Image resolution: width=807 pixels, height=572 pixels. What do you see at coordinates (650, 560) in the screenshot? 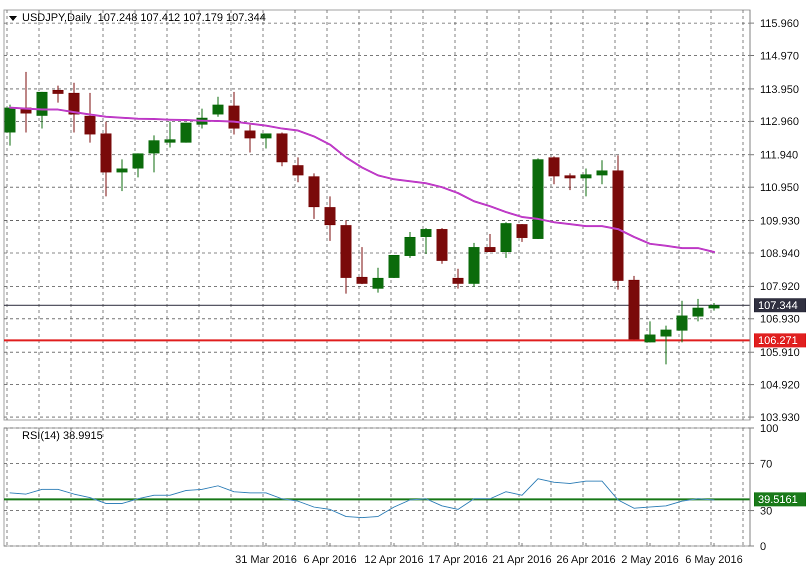
I see `x-tick-label: 2 May 2016` at bounding box center [650, 560].